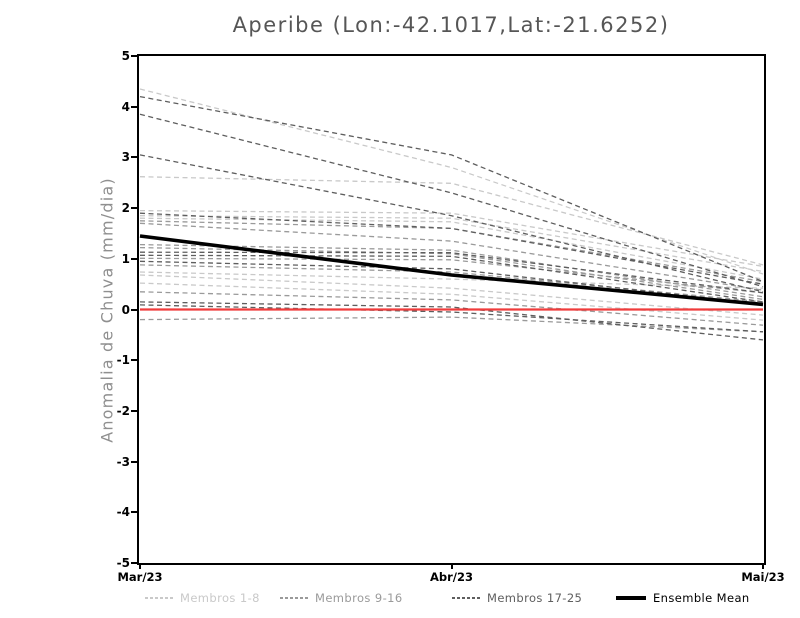 The width and height of the screenshot is (800, 618). I want to click on y-tick-label: -4, so click(123, 512).